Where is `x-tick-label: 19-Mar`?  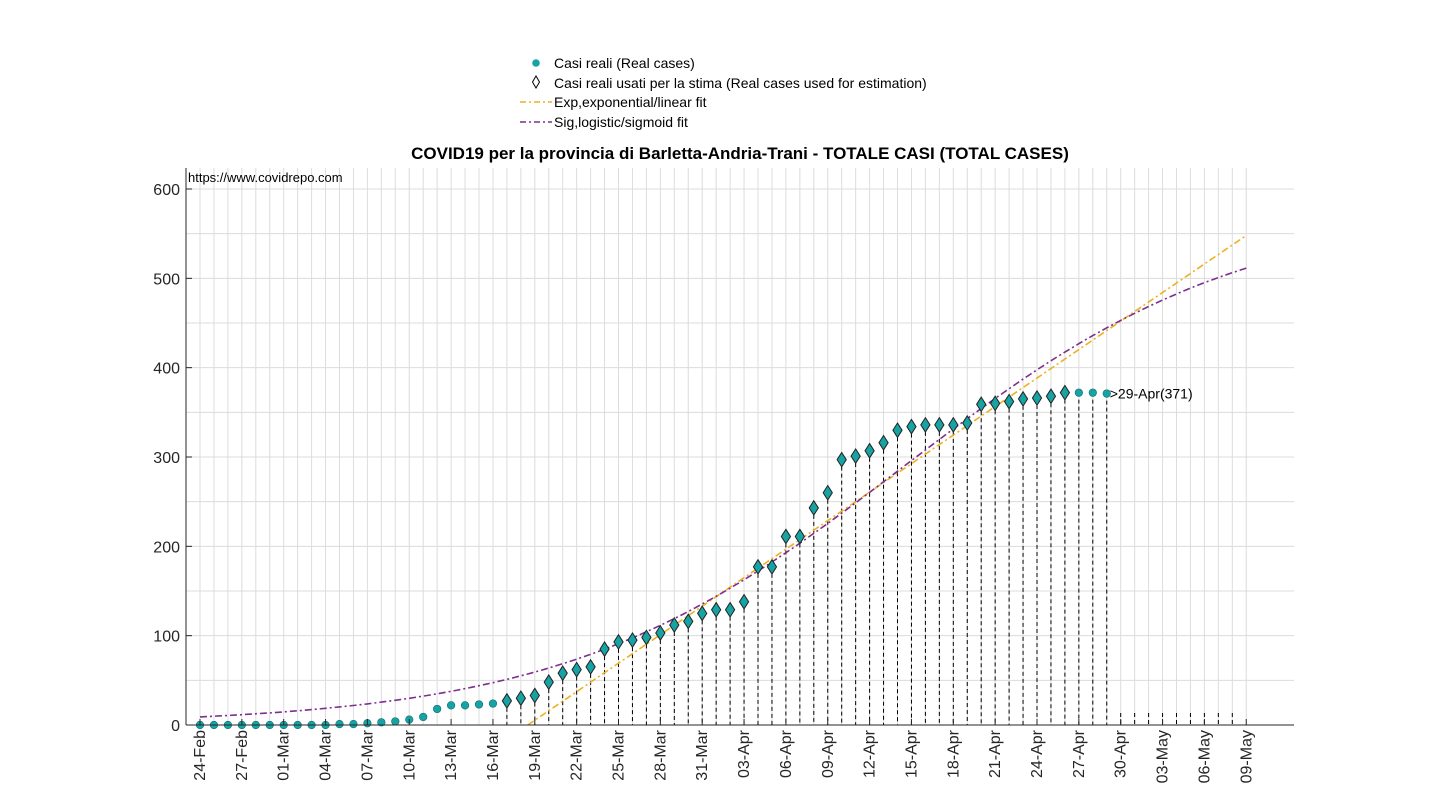
x-tick-label: 19-Mar is located at coordinates (535, 754).